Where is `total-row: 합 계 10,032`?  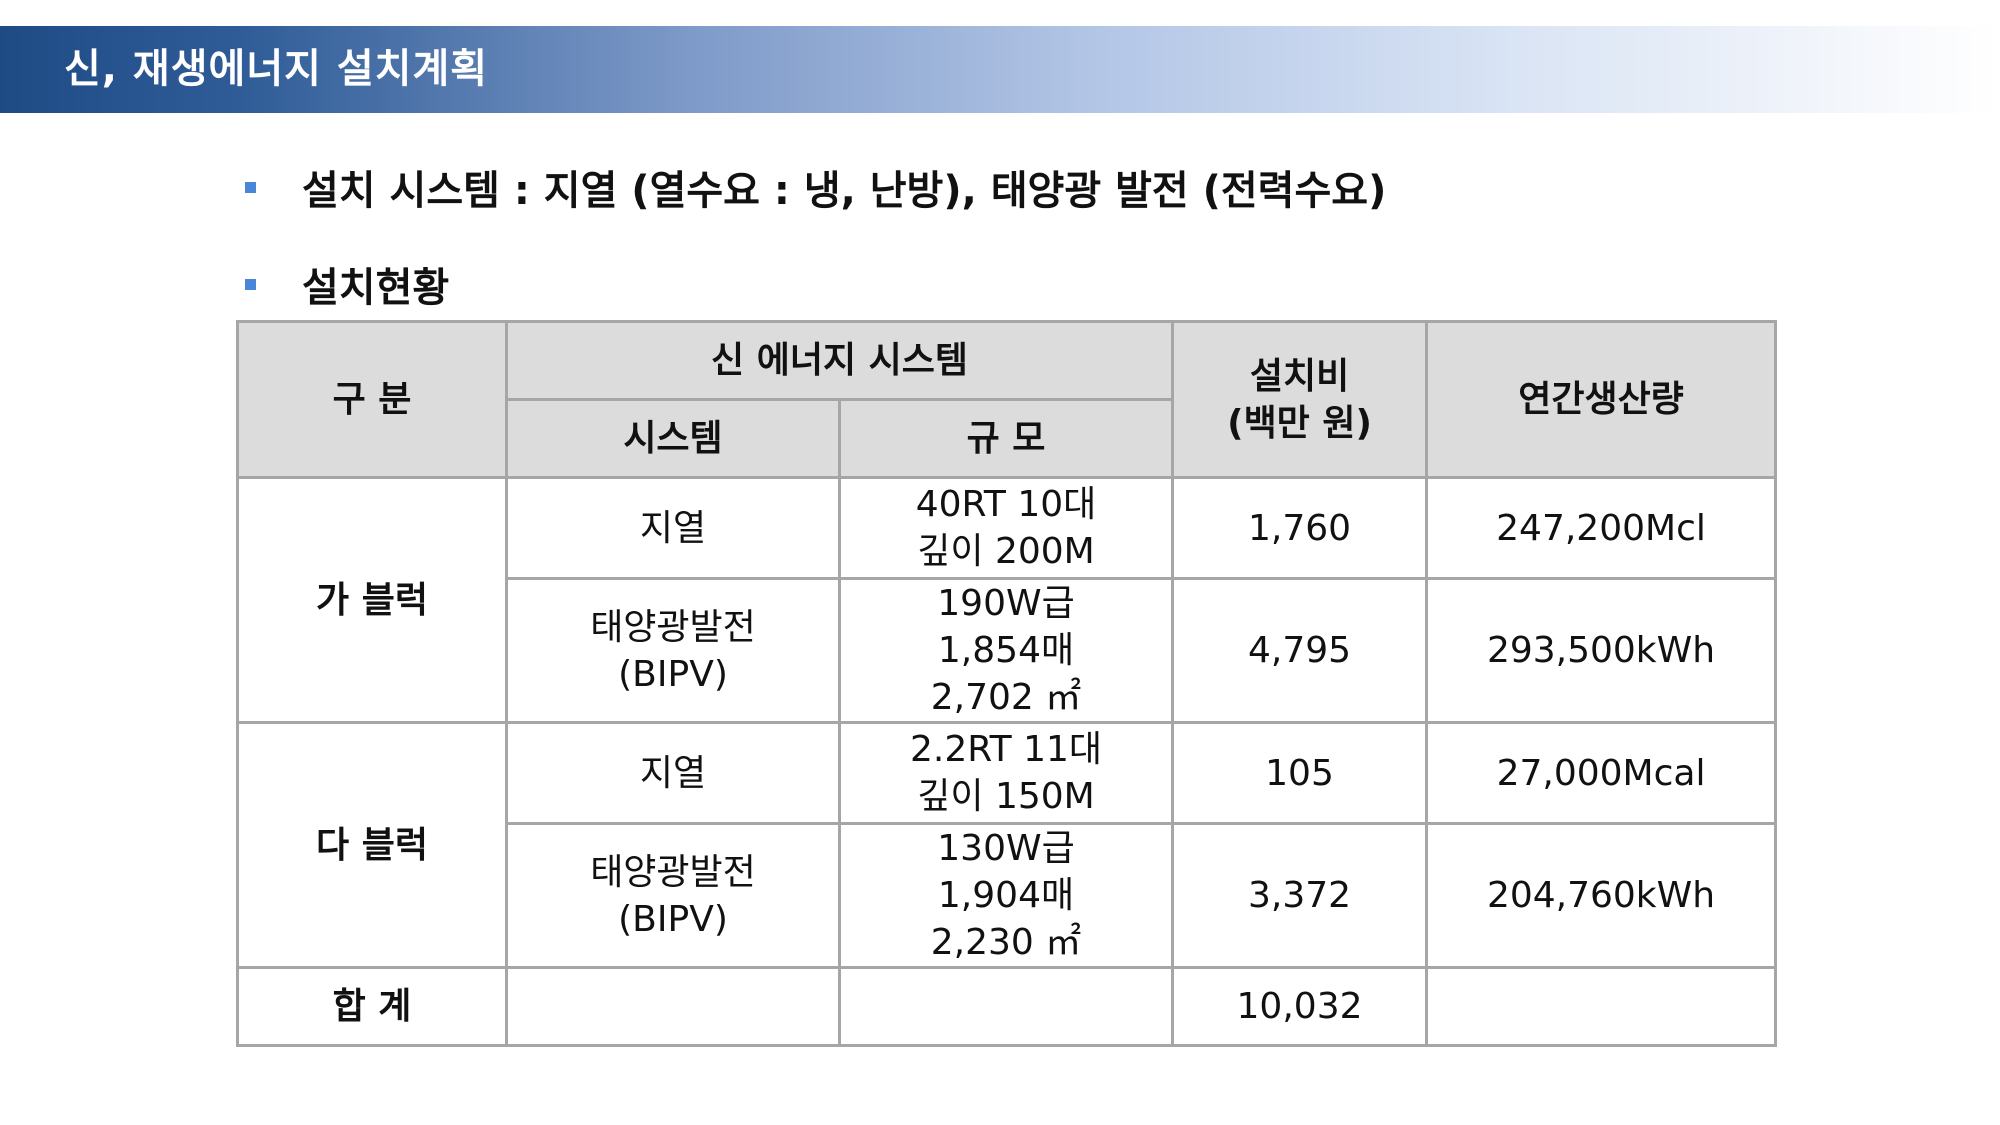
total-row: 합 계 10,032 is located at coordinates (1007, 1006).